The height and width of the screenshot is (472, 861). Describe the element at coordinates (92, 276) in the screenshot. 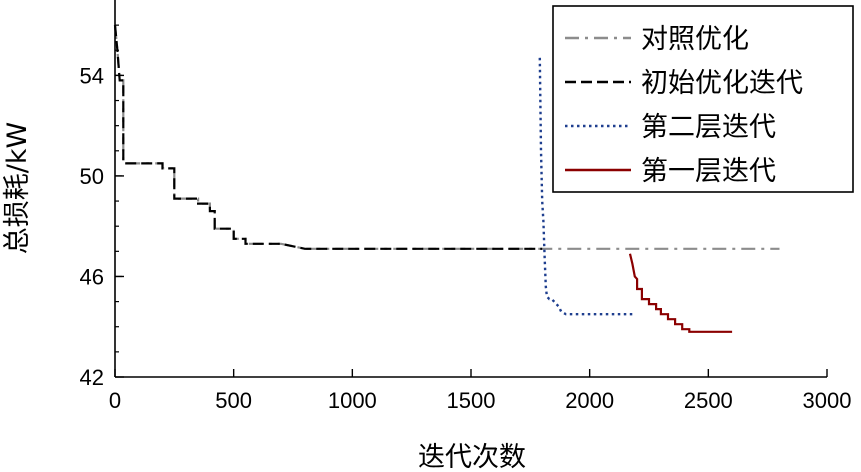

I see `y-tick-label: 46` at that location.